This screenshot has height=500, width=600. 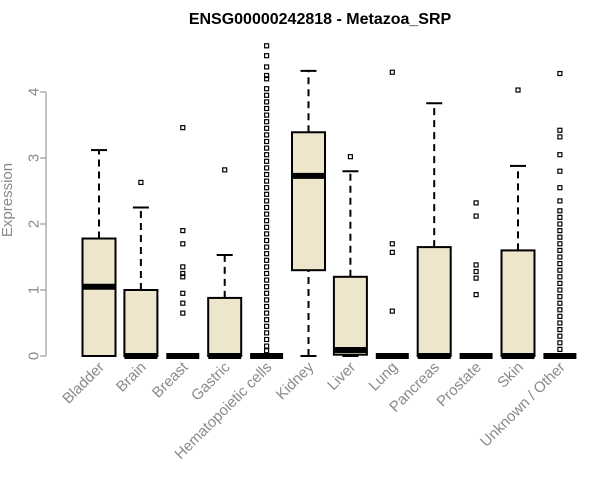 I want to click on x-tick-label: Brain, so click(x=131, y=377).